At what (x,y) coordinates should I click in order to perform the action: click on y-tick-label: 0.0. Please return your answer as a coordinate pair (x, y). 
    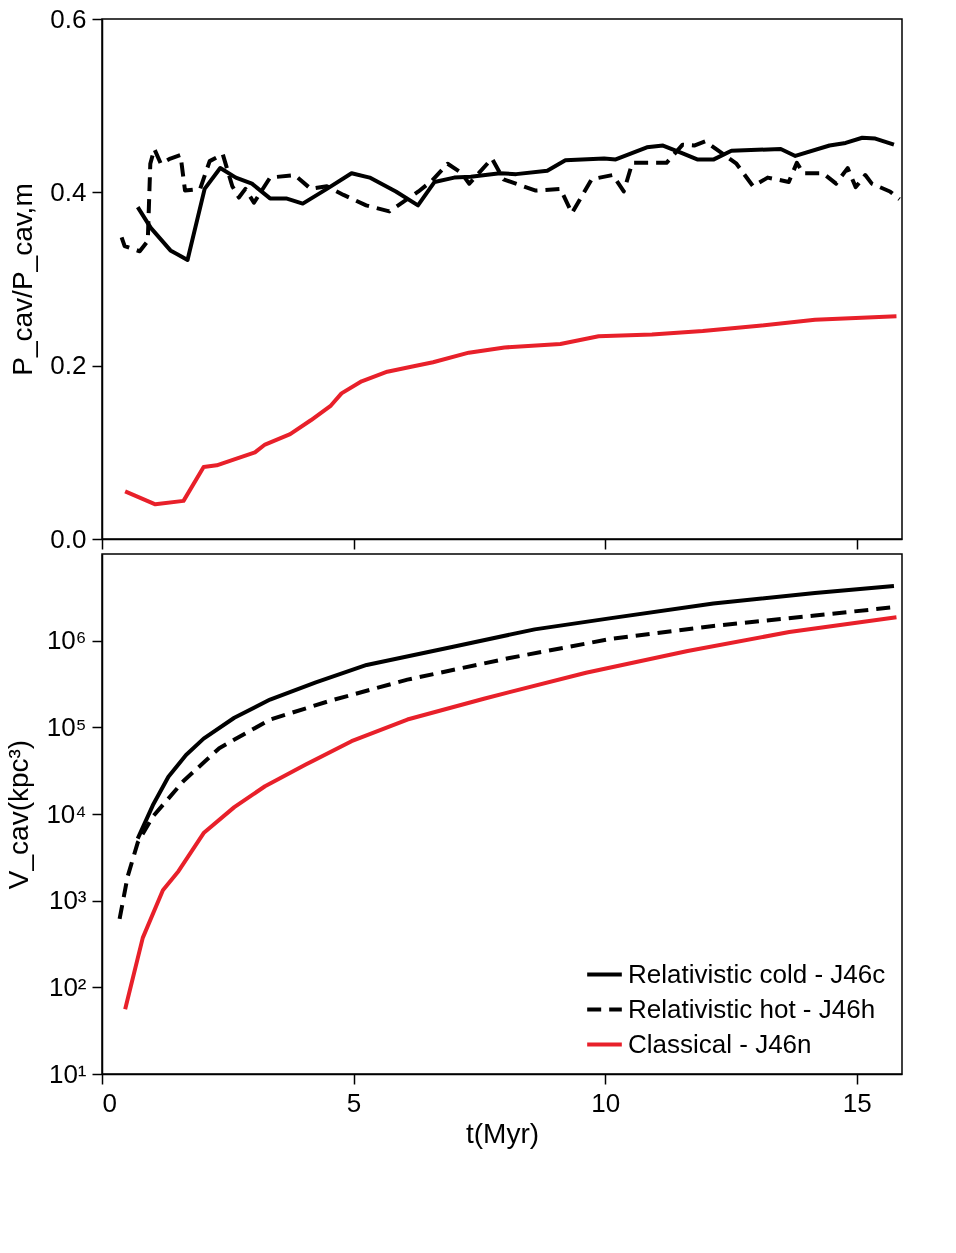
    Looking at the image, I should click on (68, 538).